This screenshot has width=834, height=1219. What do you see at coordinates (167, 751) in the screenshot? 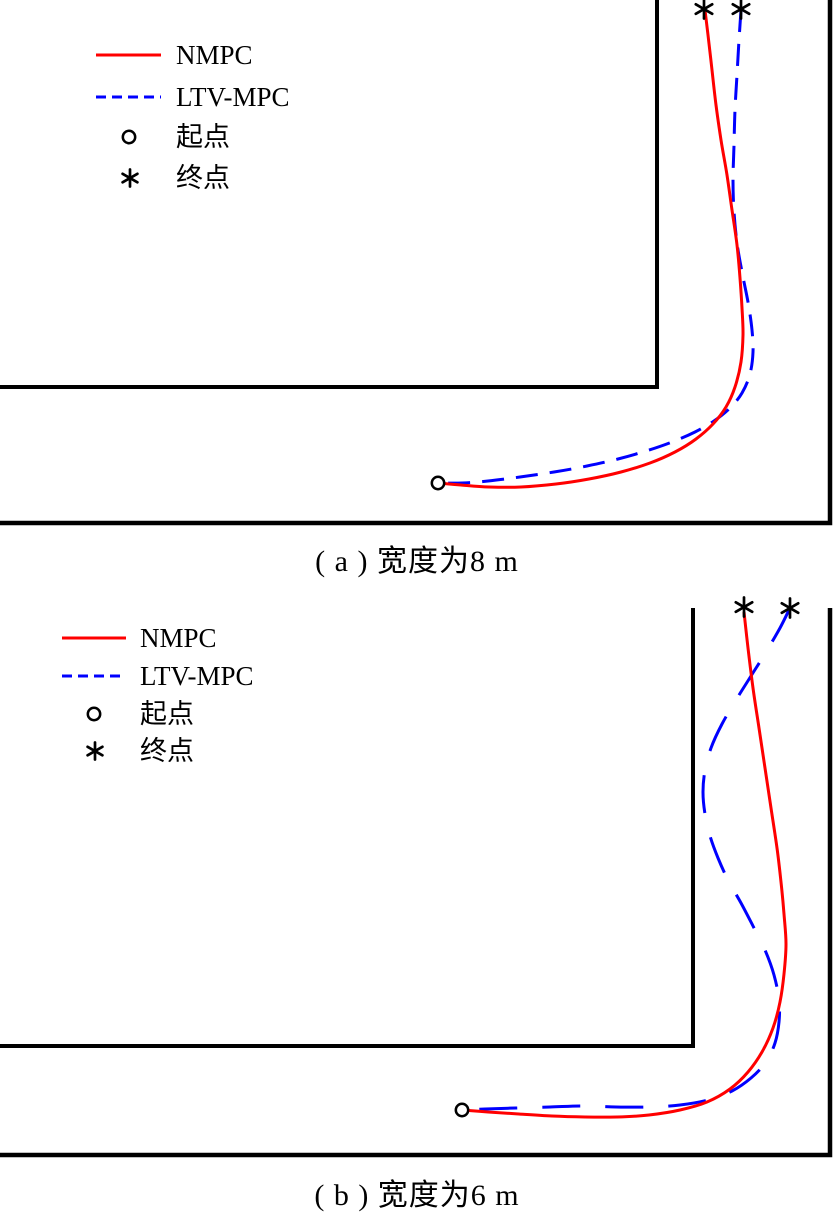
I see `legend-label-4-b: 终点` at bounding box center [167, 751].